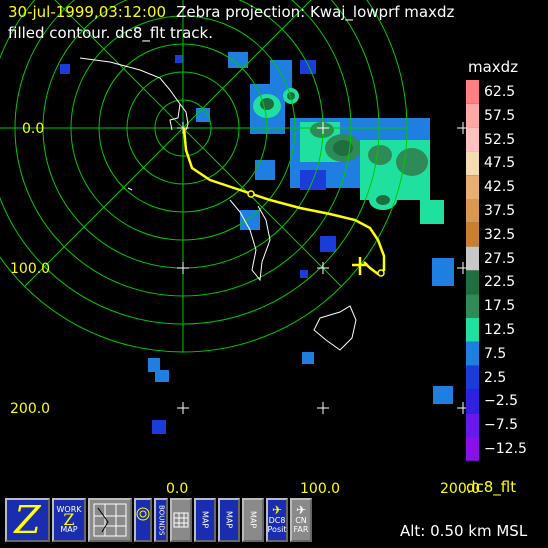  What do you see at coordinates (277, 520) in the screenshot?
I see `dc8-posit-button: ✈ DC8 Posit` at bounding box center [277, 520].